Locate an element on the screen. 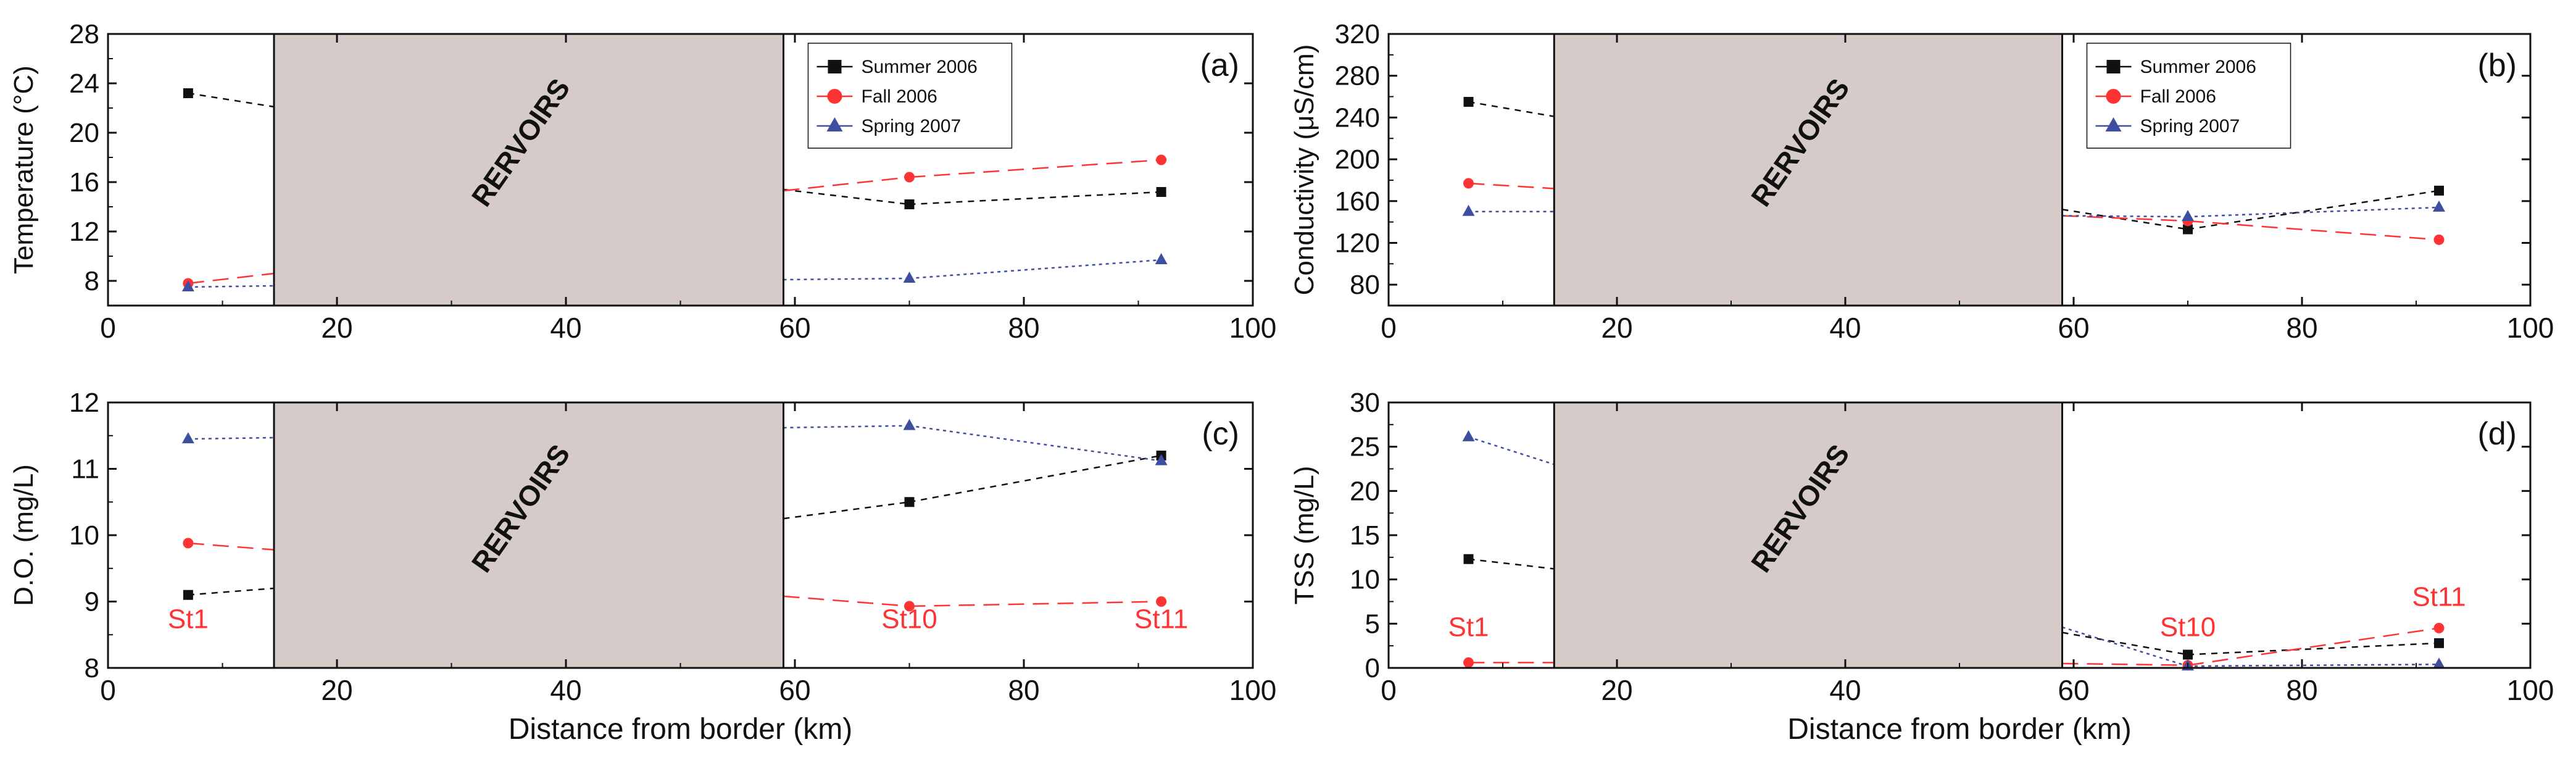 Image resolution: width=2576 pixels, height=771 pixels. y-tick-label: 30 is located at coordinates (1365, 403).